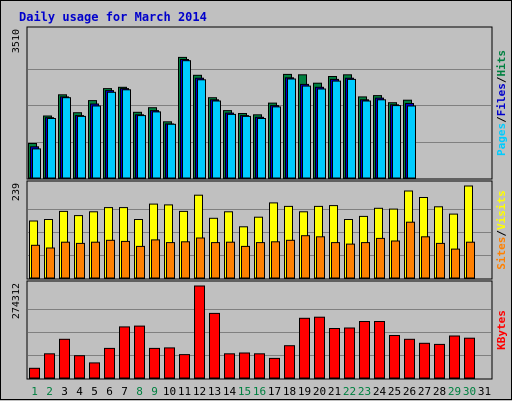  What do you see at coordinates (289, 391) in the screenshot?
I see `x-tick-label: 18` at bounding box center [289, 391].